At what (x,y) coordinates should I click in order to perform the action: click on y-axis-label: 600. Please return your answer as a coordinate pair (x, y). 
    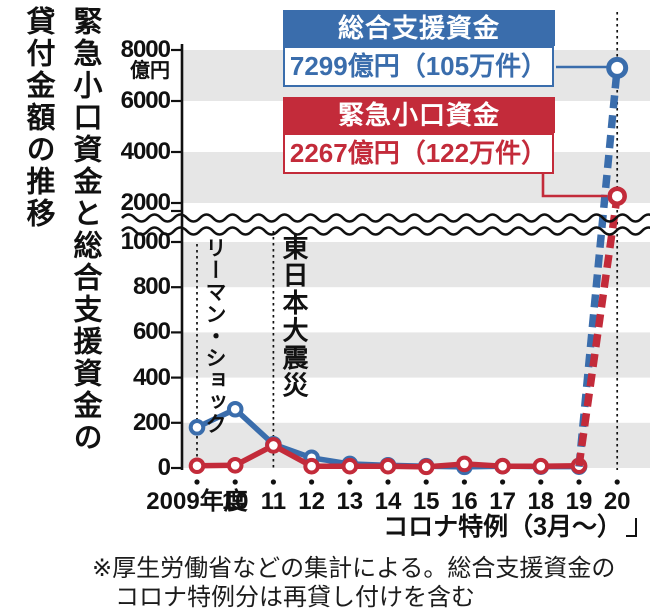
    Looking at the image, I should click on (151, 332).